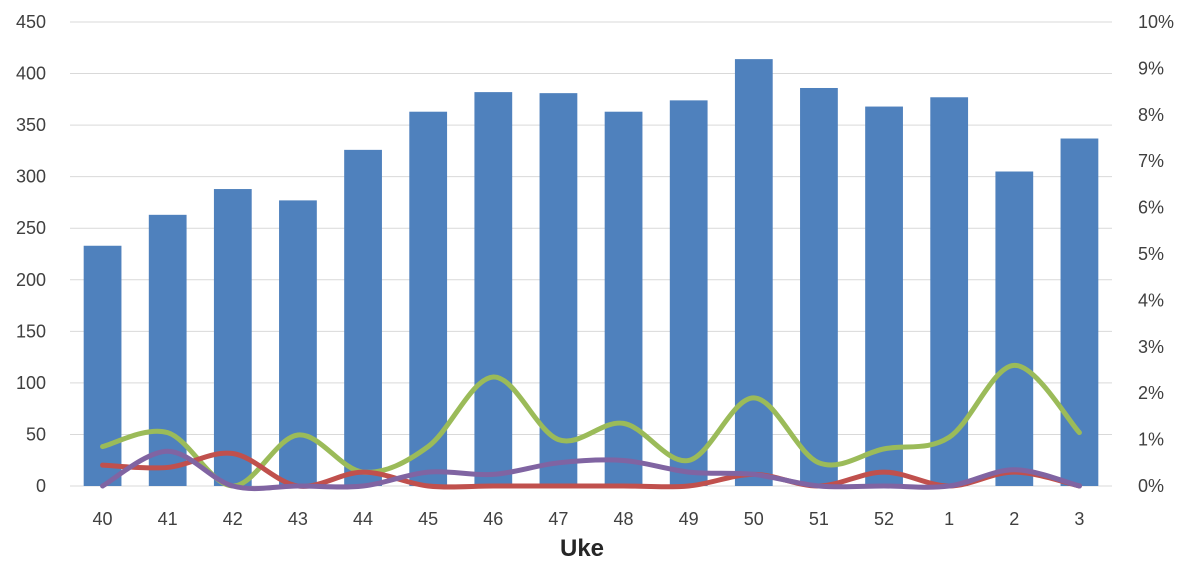 The height and width of the screenshot is (562, 1183). Describe the element at coordinates (36, 434) in the screenshot. I see `y-left-tick-label: 50` at that location.